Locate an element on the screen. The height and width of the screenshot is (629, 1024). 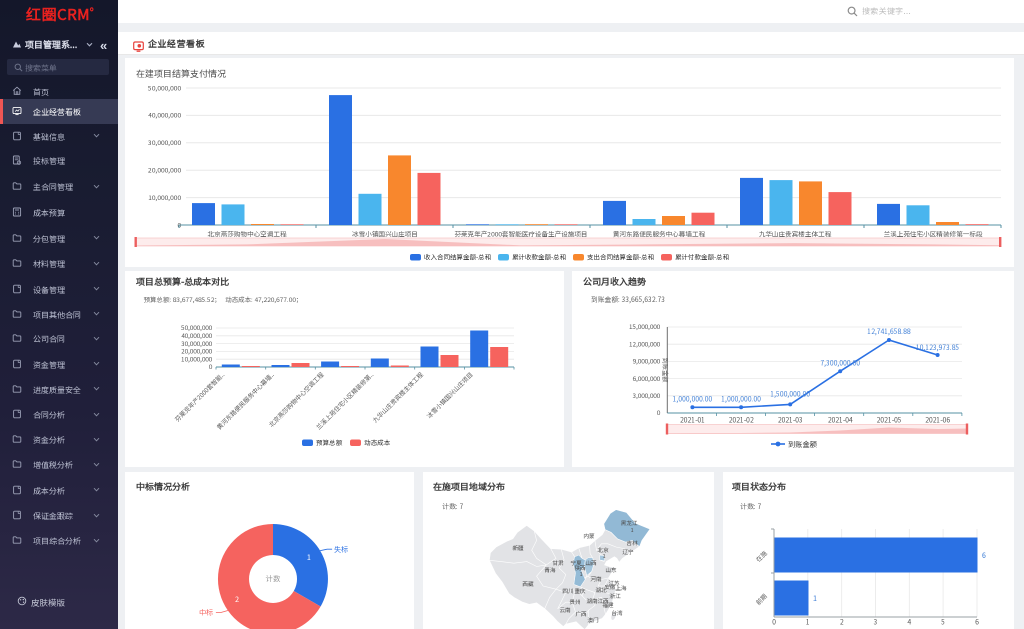
svg-text: 新疆 is located at coordinates (518, 548).